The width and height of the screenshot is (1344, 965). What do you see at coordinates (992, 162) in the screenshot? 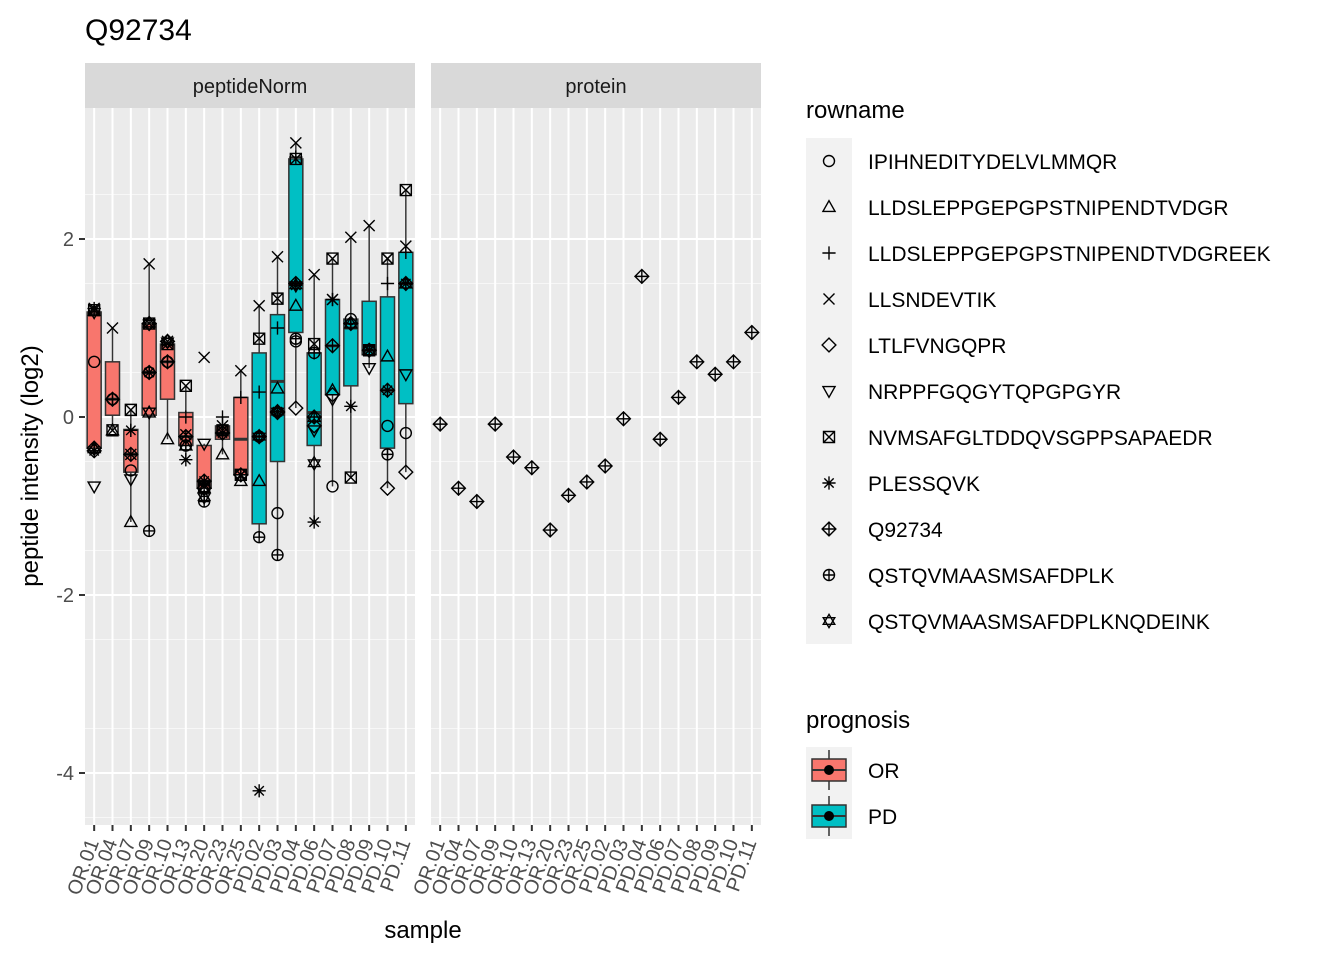
I see `legend-label: IPIHNEDITYDELVLMMQR` at bounding box center [992, 162].